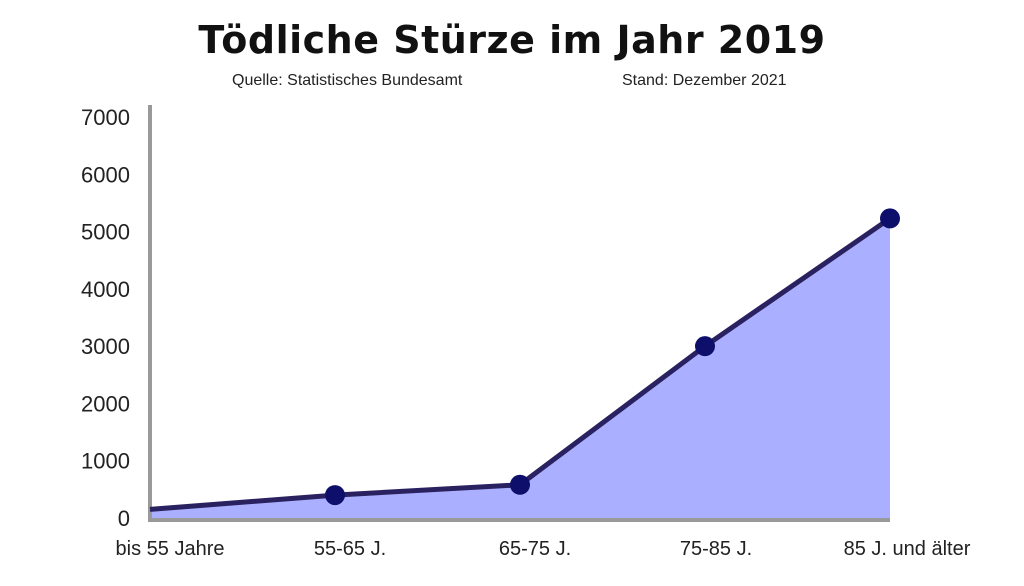 The image size is (1024, 586). I want to click on y-tick-label: 2000, so click(105, 403).